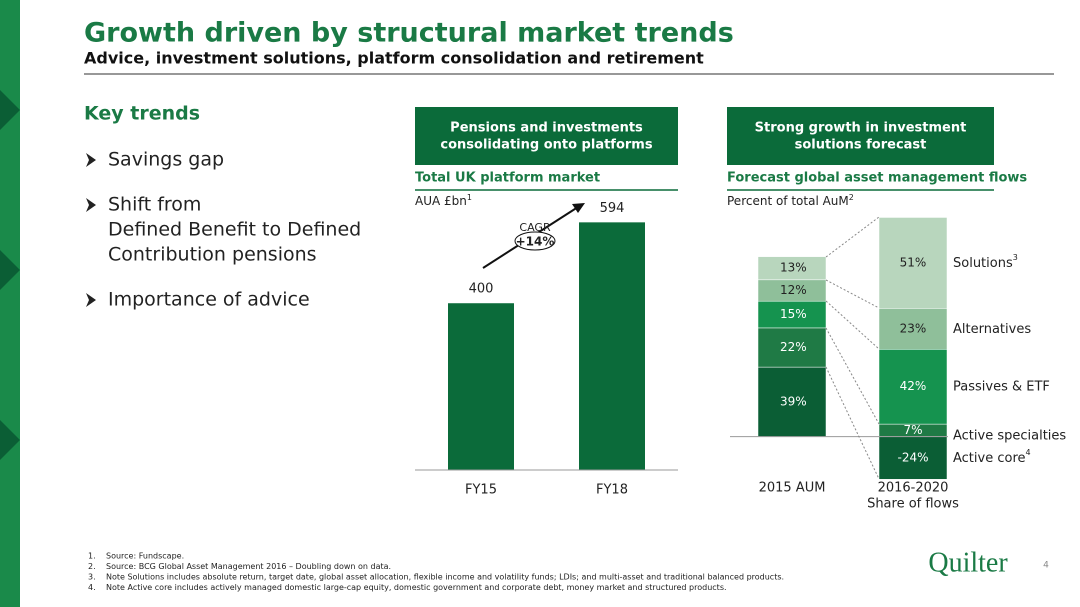 This screenshot has width=1080, height=607. Describe the element at coordinates (92, 577) in the screenshot. I see `footnote-number: 3.` at that location.